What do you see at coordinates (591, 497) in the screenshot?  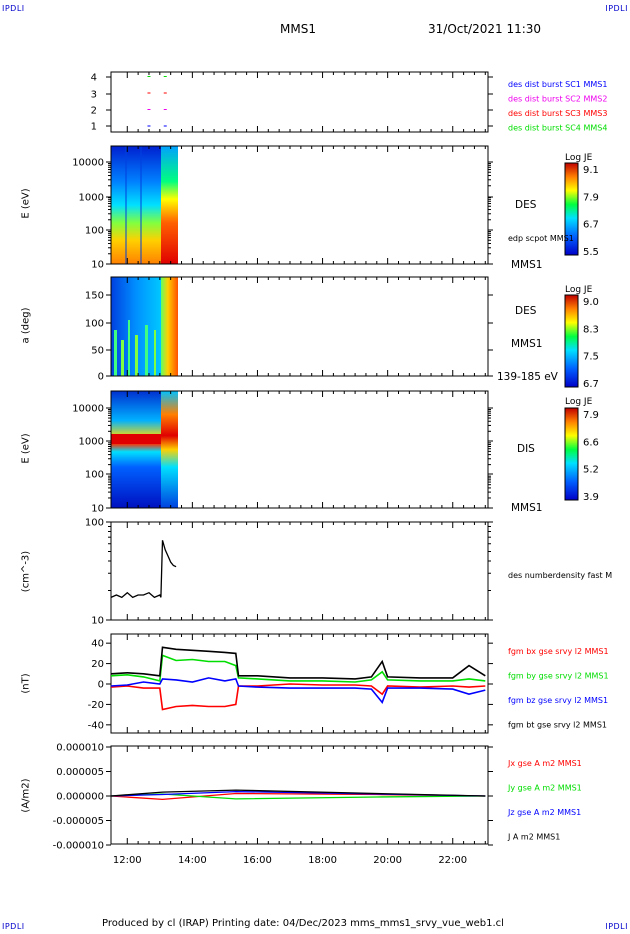 I see `colorbar-tick-label: 3.9` at bounding box center [591, 497].